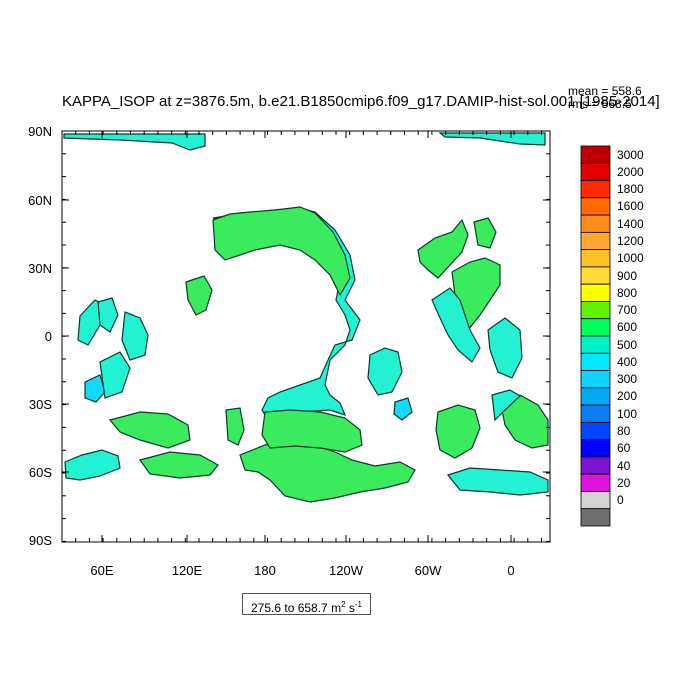 This screenshot has height=700, width=700. Describe the element at coordinates (630, 241) in the screenshot. I see `colorbar-label: 1200` at that location.